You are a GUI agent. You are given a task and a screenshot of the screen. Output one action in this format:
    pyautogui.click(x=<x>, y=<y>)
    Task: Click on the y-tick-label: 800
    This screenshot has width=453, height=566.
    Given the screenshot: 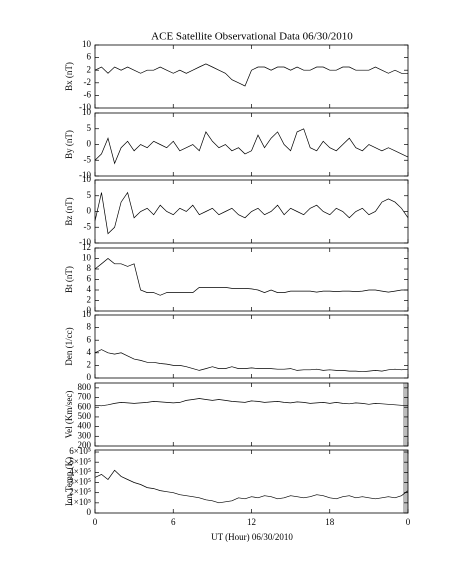 What is the action you would take?
    pyautogui.click(x=85, y=387)
    